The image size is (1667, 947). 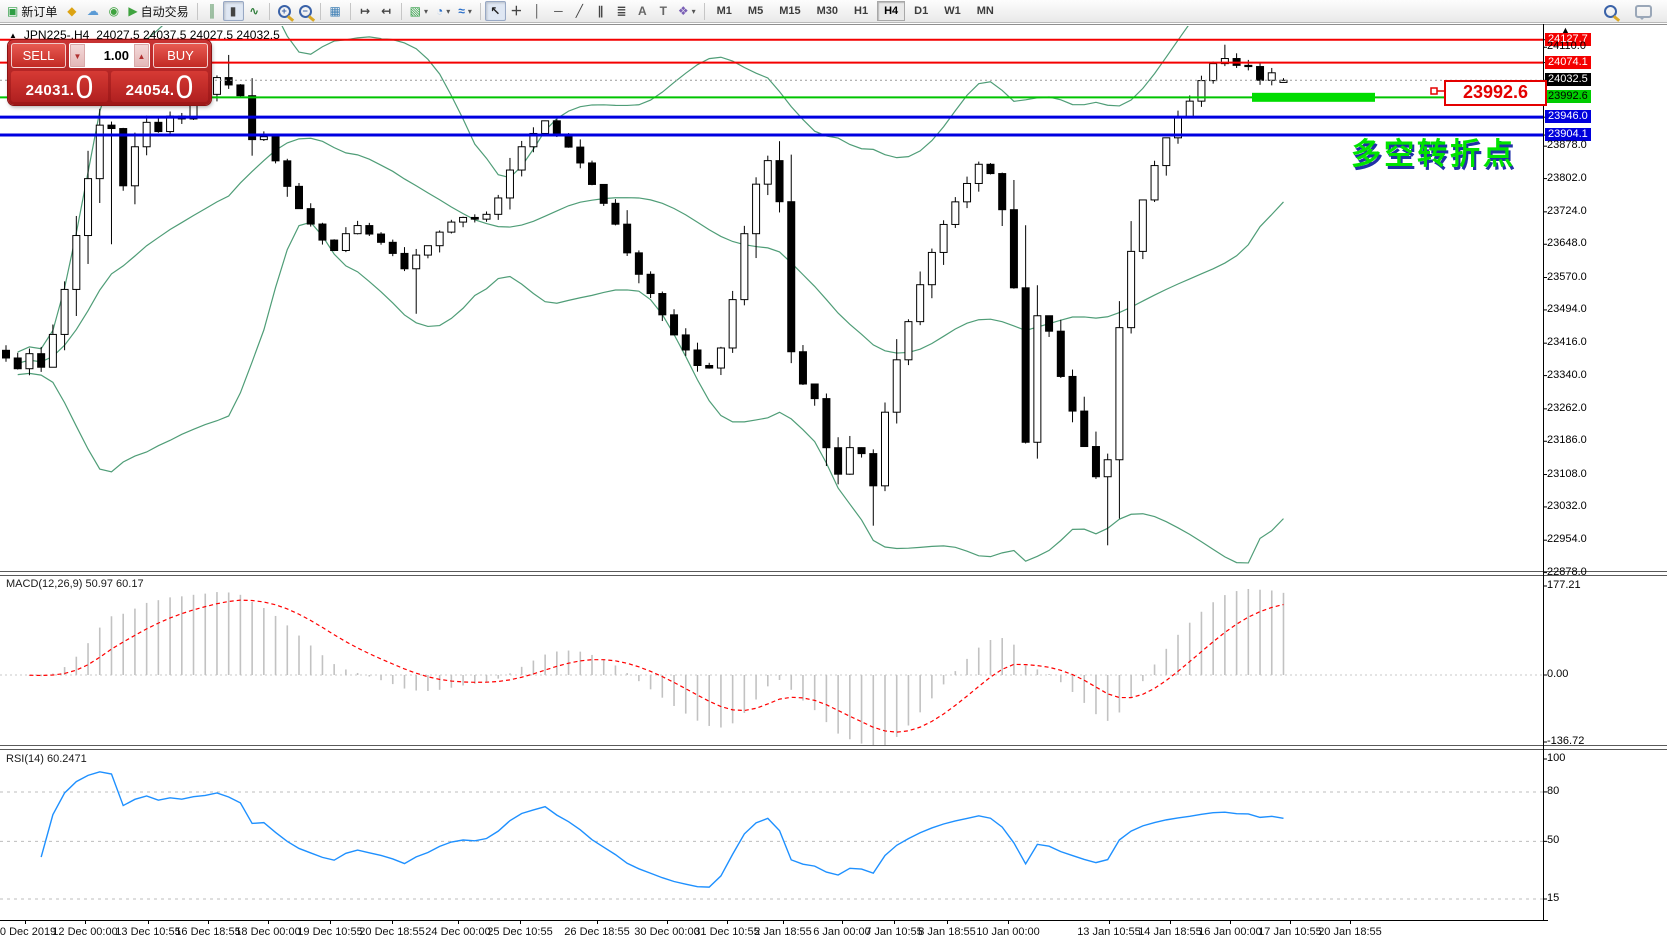 I want to click on autotrading-button-label: 自动交易, so click(x=164, y=11).